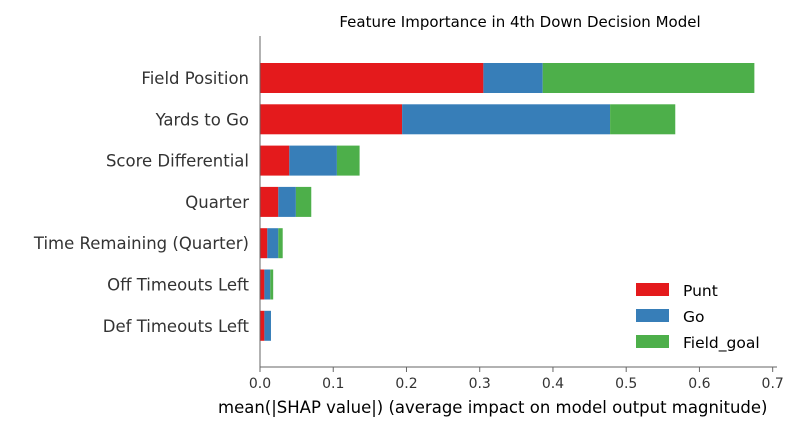 This screenshot has height=430, width=800. What do you see at coordinates (700, 291) in the screenshot?
I see `legend-label: Punt` at bounding box center [700, 291].